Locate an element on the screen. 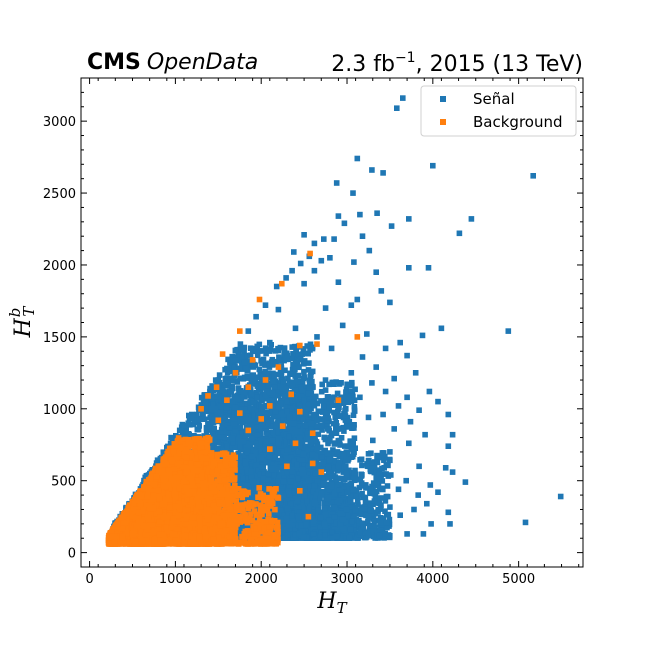 The image size is (648, 648). subtitle-label: OpenData is located at coordinates (202, 62).